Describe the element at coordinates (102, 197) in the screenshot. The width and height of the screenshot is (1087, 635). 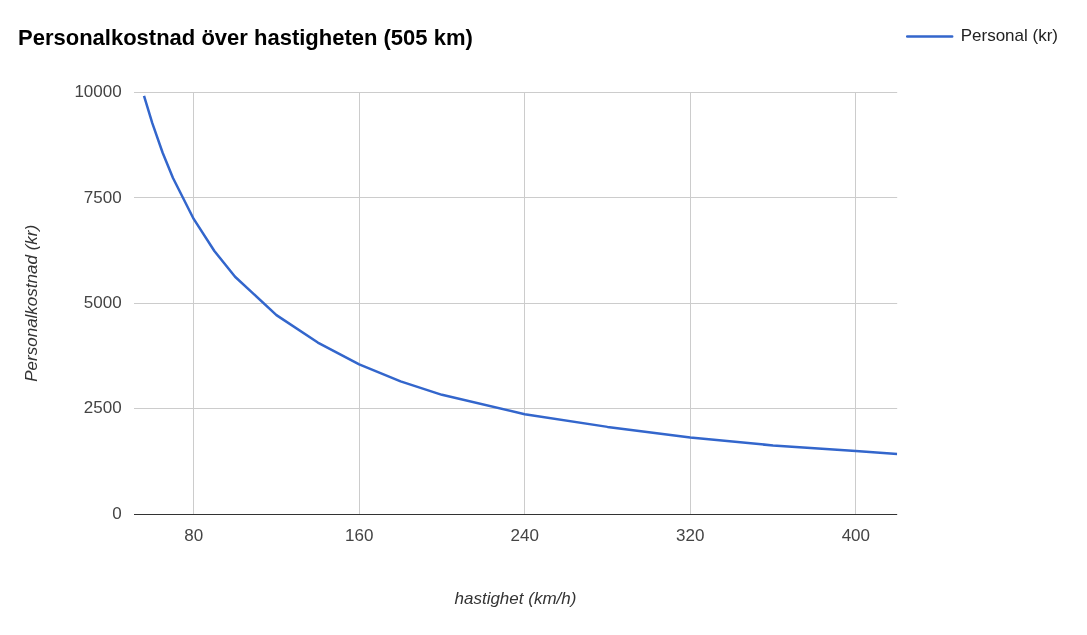
I see `y-tick-label: 7500` at that location.